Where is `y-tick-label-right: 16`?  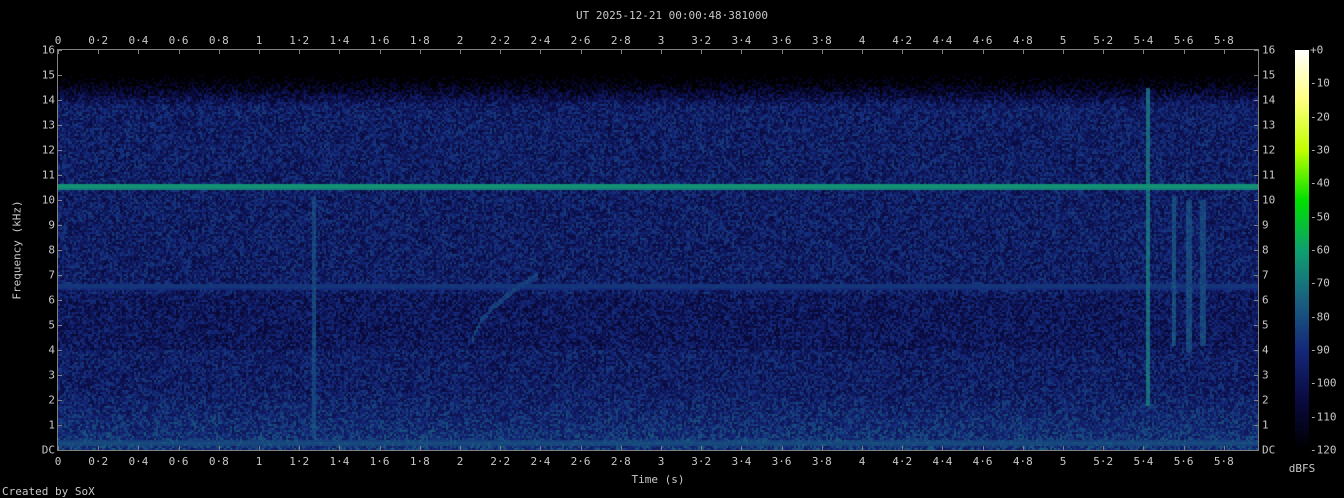 y-tick-label-right: 16 is located at coordinates (1269, 50).